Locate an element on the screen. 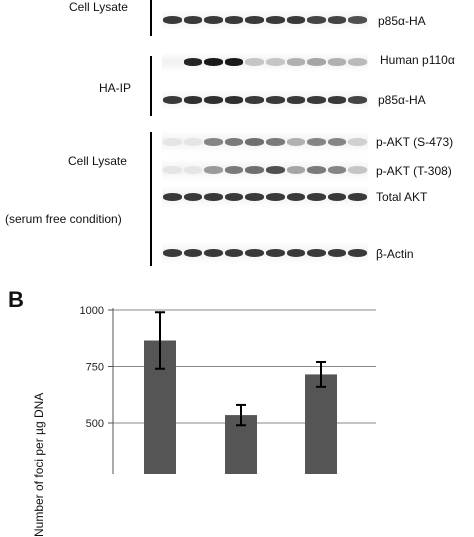 This screenshot has height=537, width=474. group-bracket-ha-ip is located at coordinates (151, 86).